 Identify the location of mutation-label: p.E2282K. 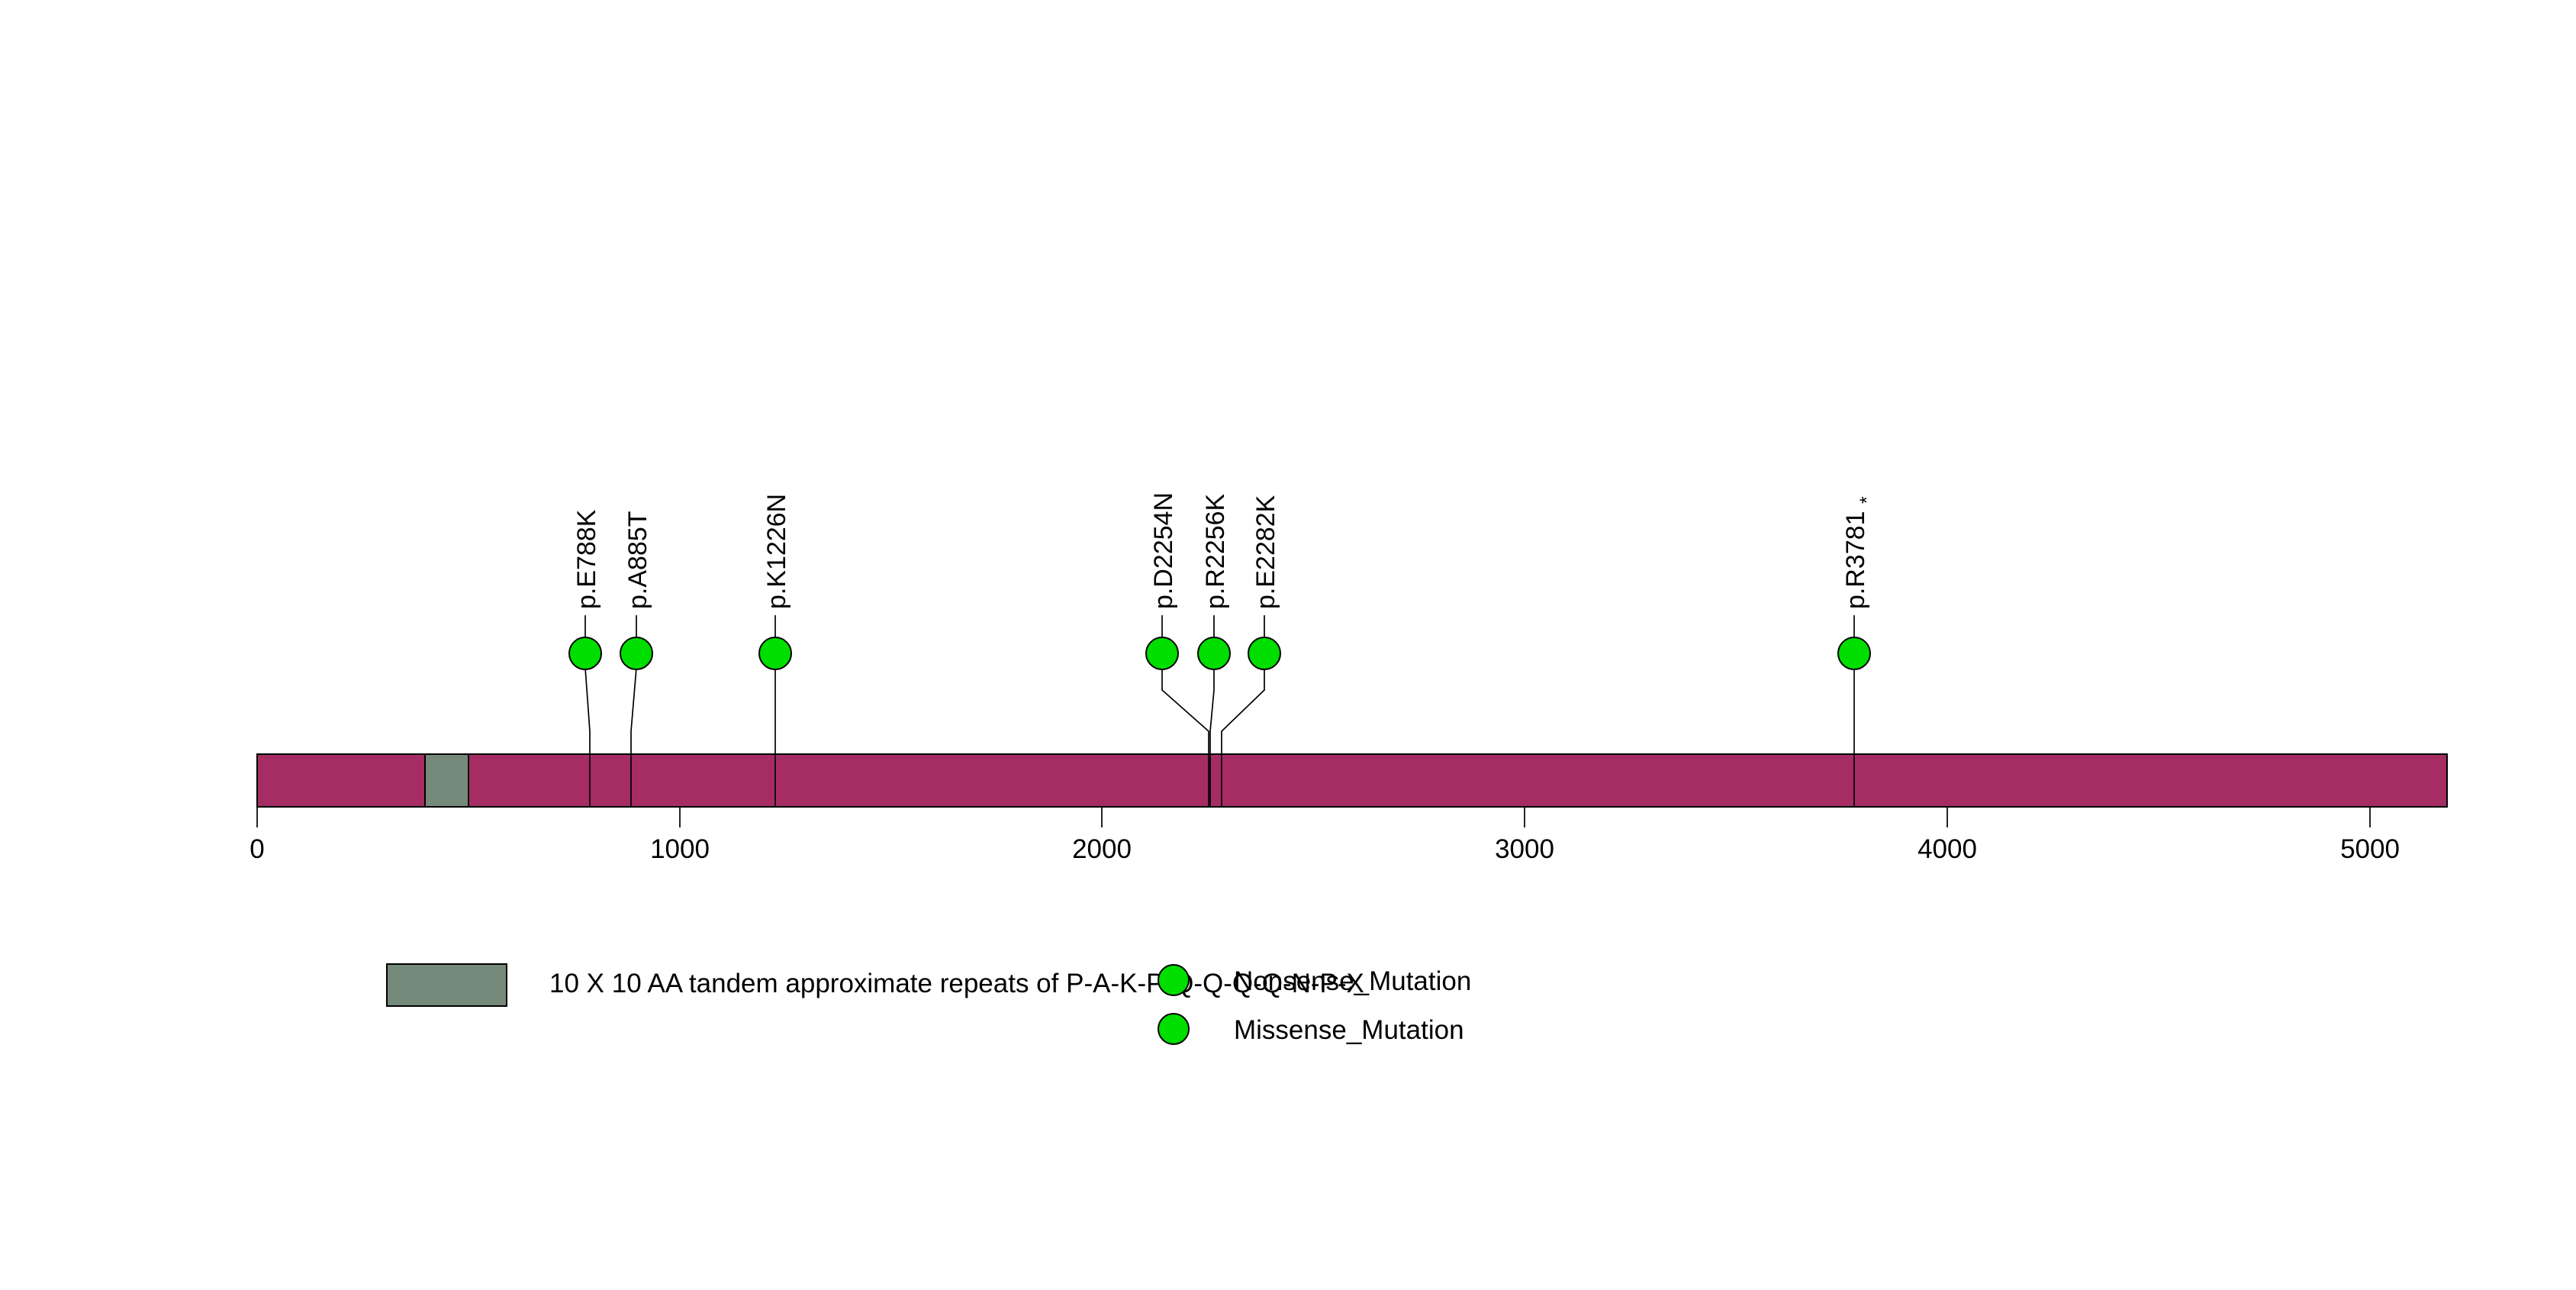
(1265, 552).